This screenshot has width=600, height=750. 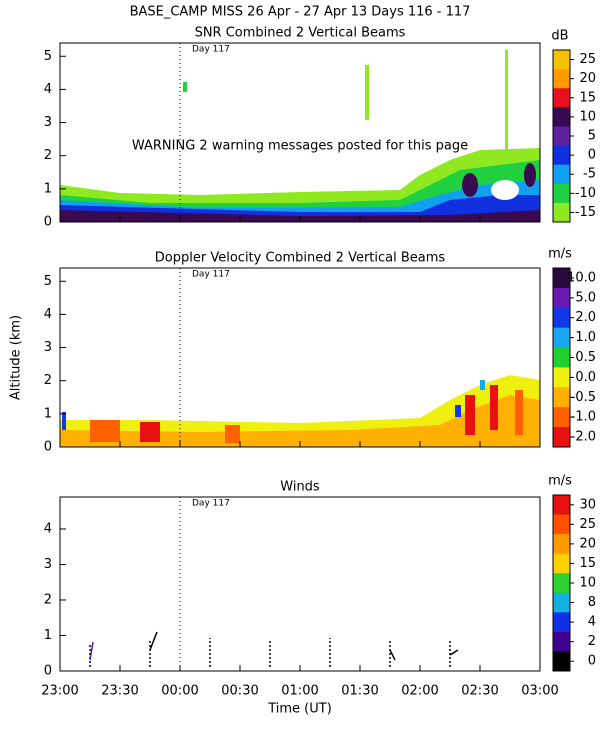 I want to click on colorbar-tick-label: 2.0, so click(x=585, y=317).